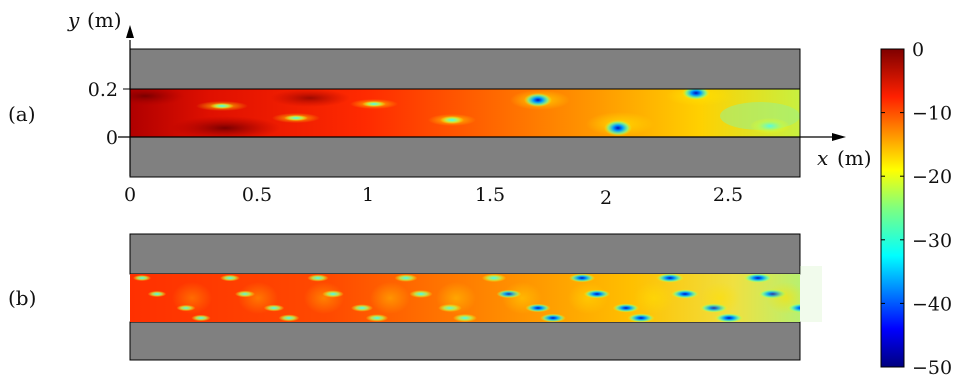  What do you see at coordinates (839, 137) in the screenshot?
I see `x-axis-arrow` at bounding box center [839, 137].